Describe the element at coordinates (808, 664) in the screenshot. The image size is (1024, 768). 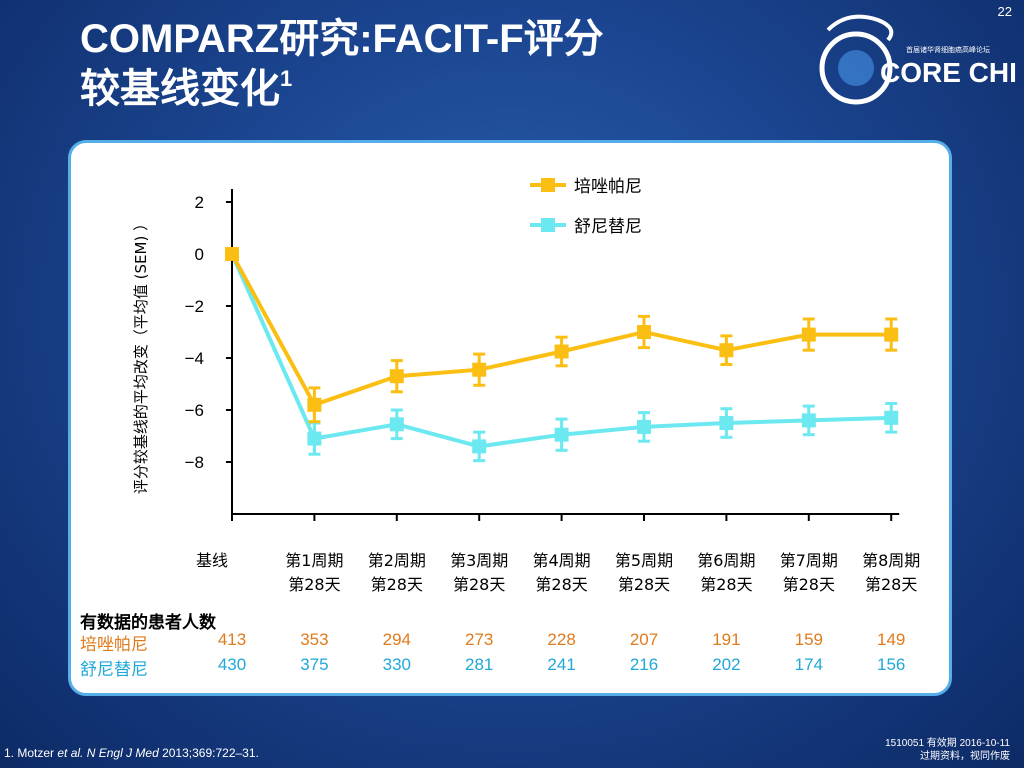
I see `count-value: 174` at that location.